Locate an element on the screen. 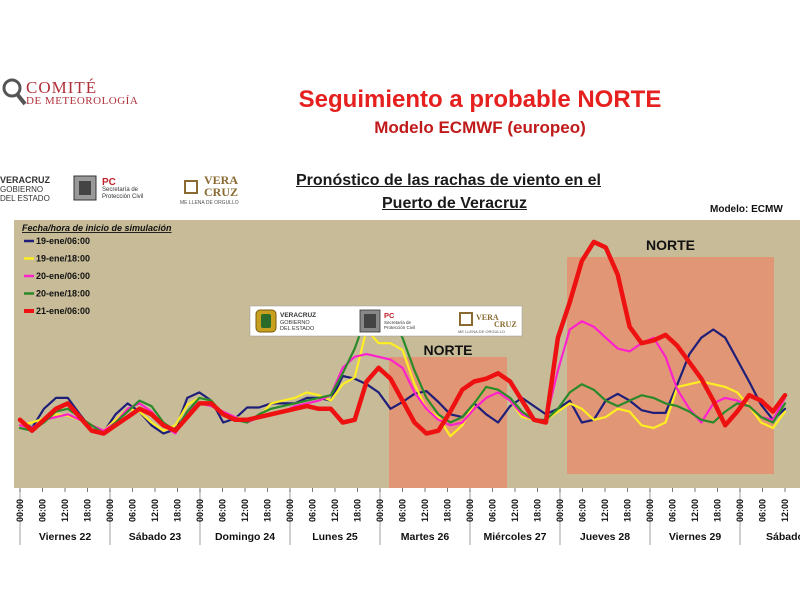  legend-label: 21-ene/06:00 is located at coordinates (63, 311).